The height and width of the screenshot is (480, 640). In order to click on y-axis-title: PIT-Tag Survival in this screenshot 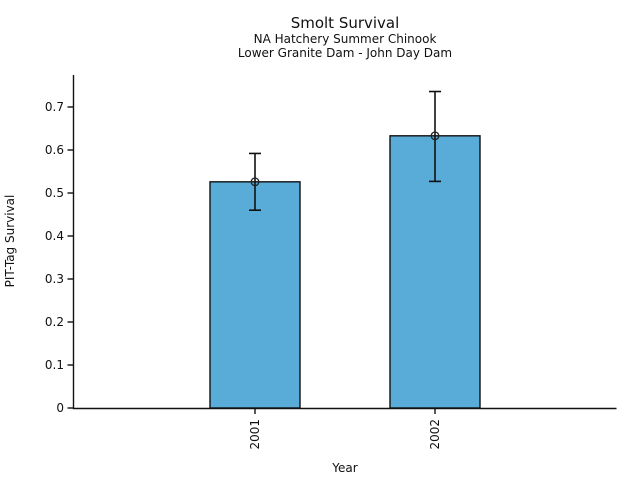, I will do `click(10, 241)`.